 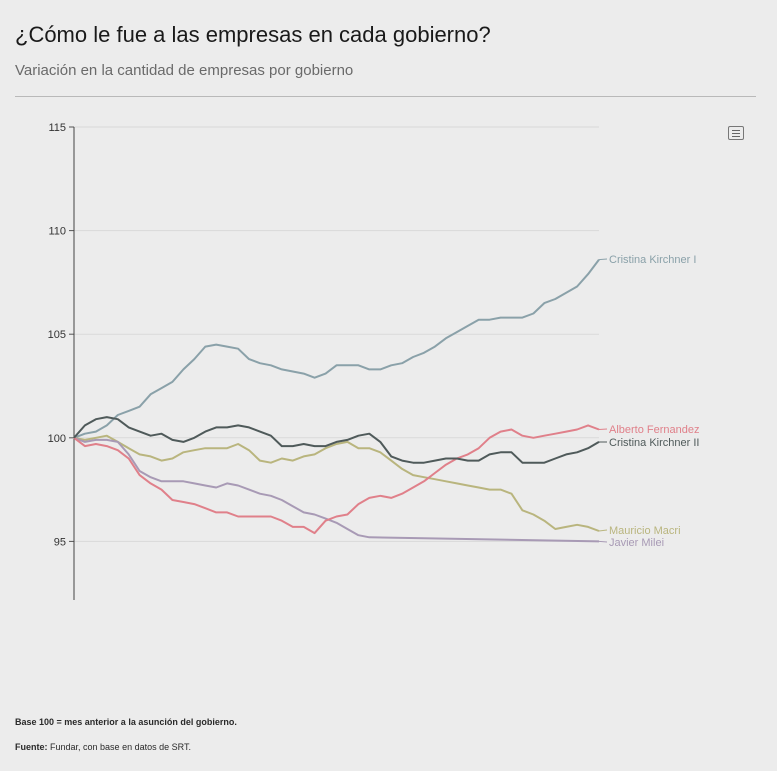 I want to click on y-tick-label: 110, so click(x=57, y=232).